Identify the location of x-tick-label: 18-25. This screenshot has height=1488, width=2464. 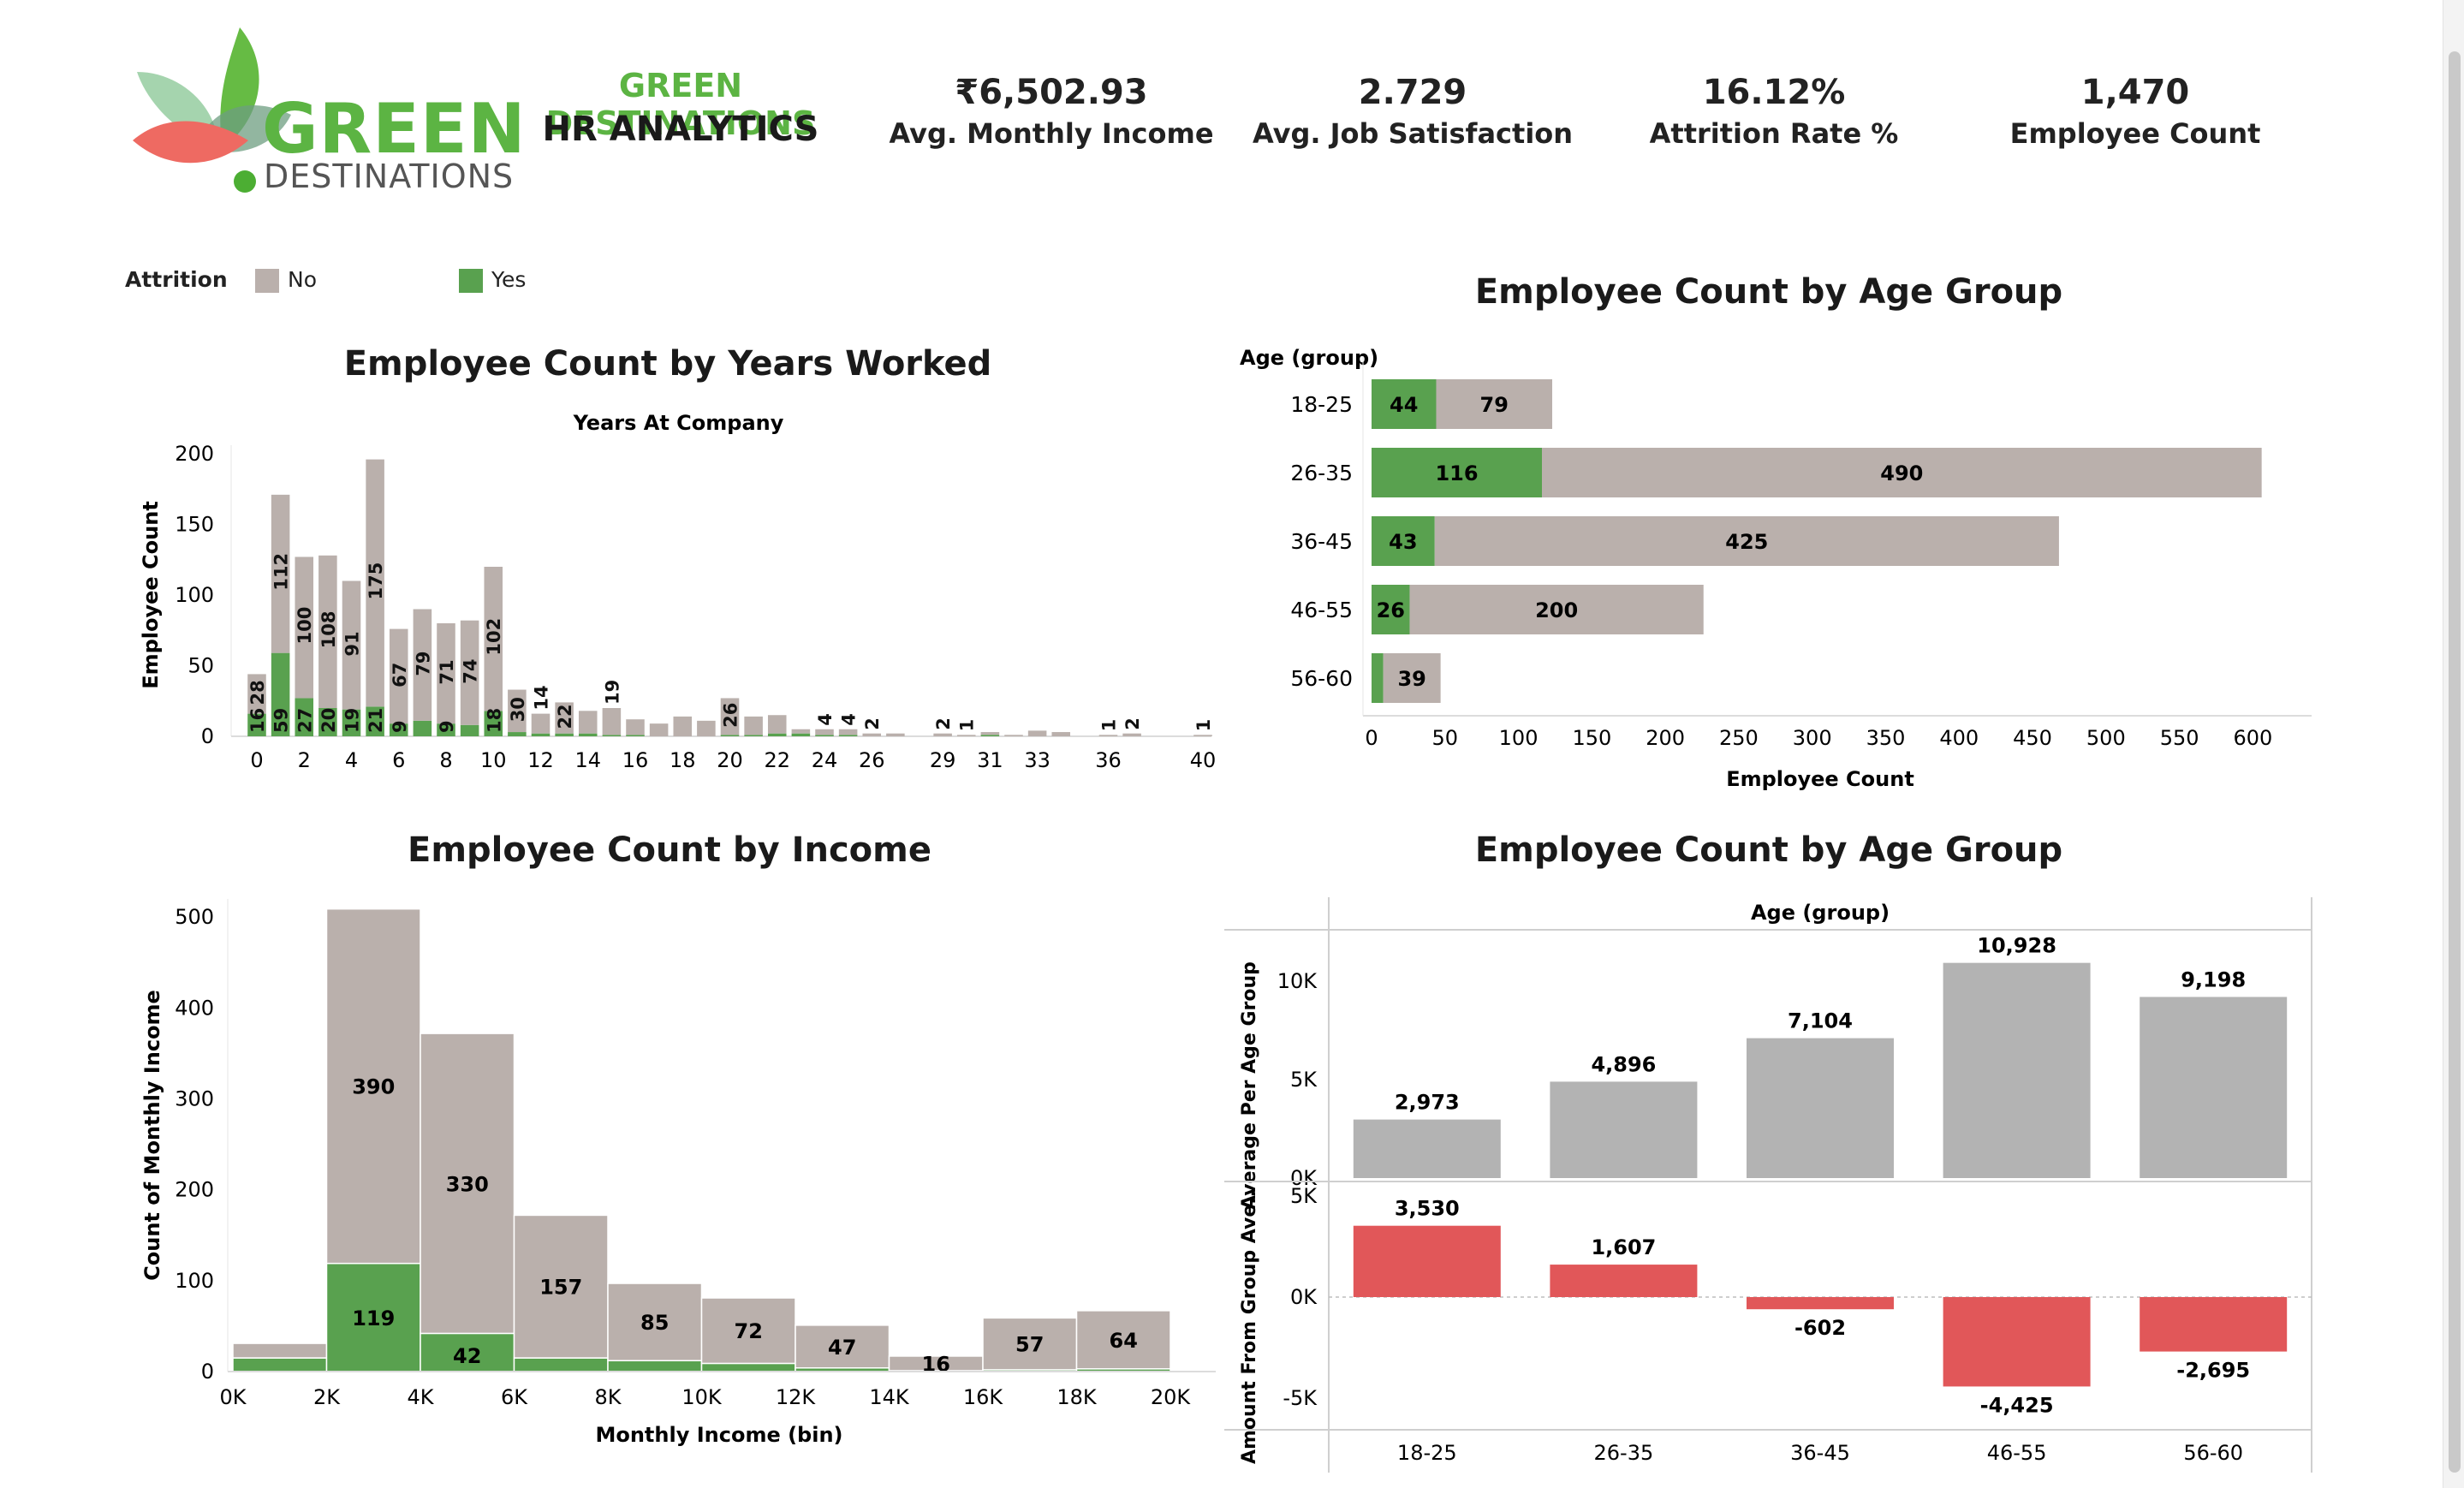
(1427, 1453).